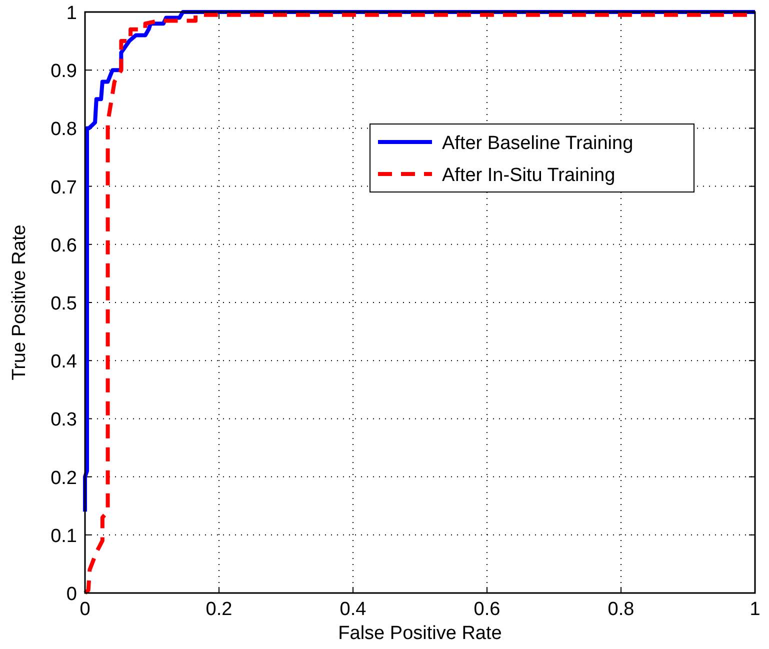 This screenshot has width=769, height=649. I want to click on y-tick-label: 0.8, so click(63, 129).